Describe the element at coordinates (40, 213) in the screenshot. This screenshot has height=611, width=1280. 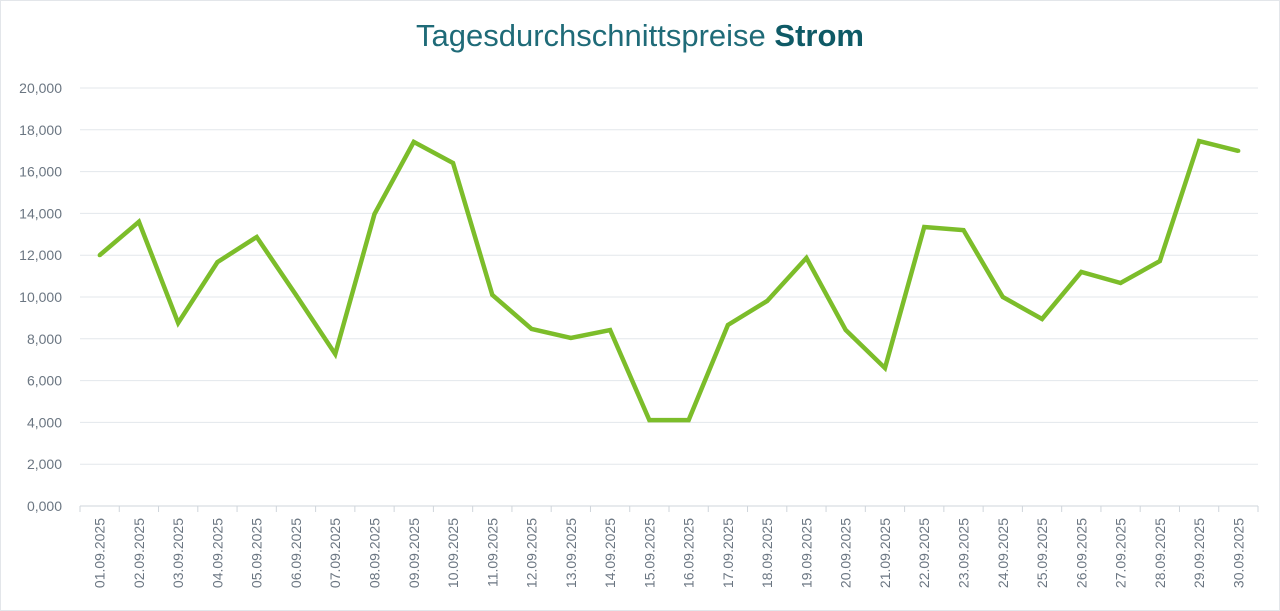
I see `y-tick-label: 14,000` at that location.